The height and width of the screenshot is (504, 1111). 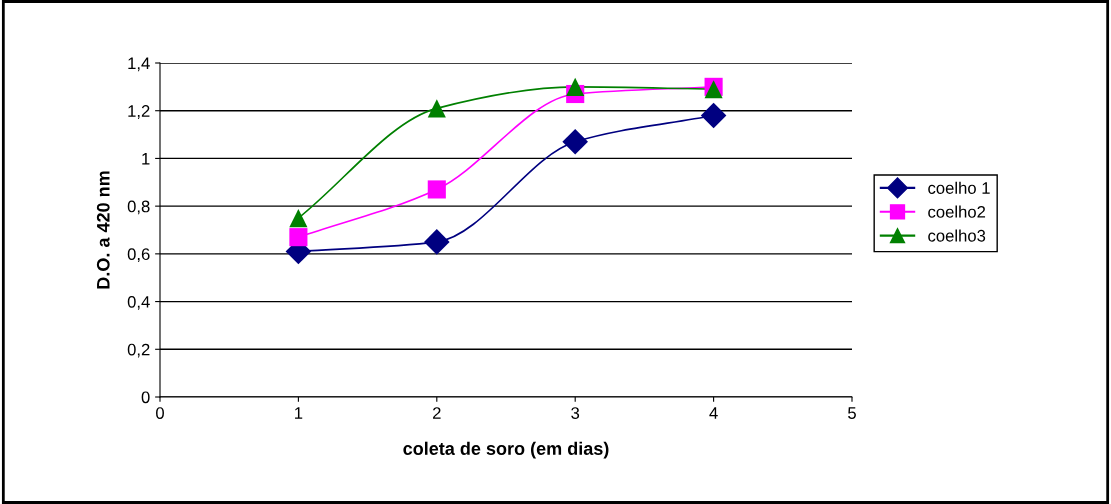 What do you see at coordinates (138, 207) in the screenshot?
I see `y-tick-label: 0,8` at bounding box center [138, 207].